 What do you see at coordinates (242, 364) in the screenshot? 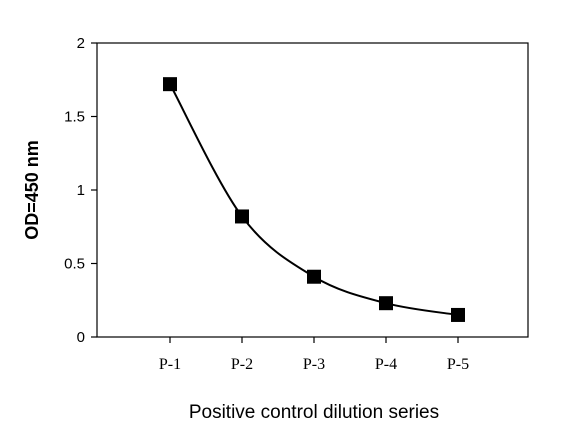
I see `x-tick-label: P-2` at bounding box center [242, 364].